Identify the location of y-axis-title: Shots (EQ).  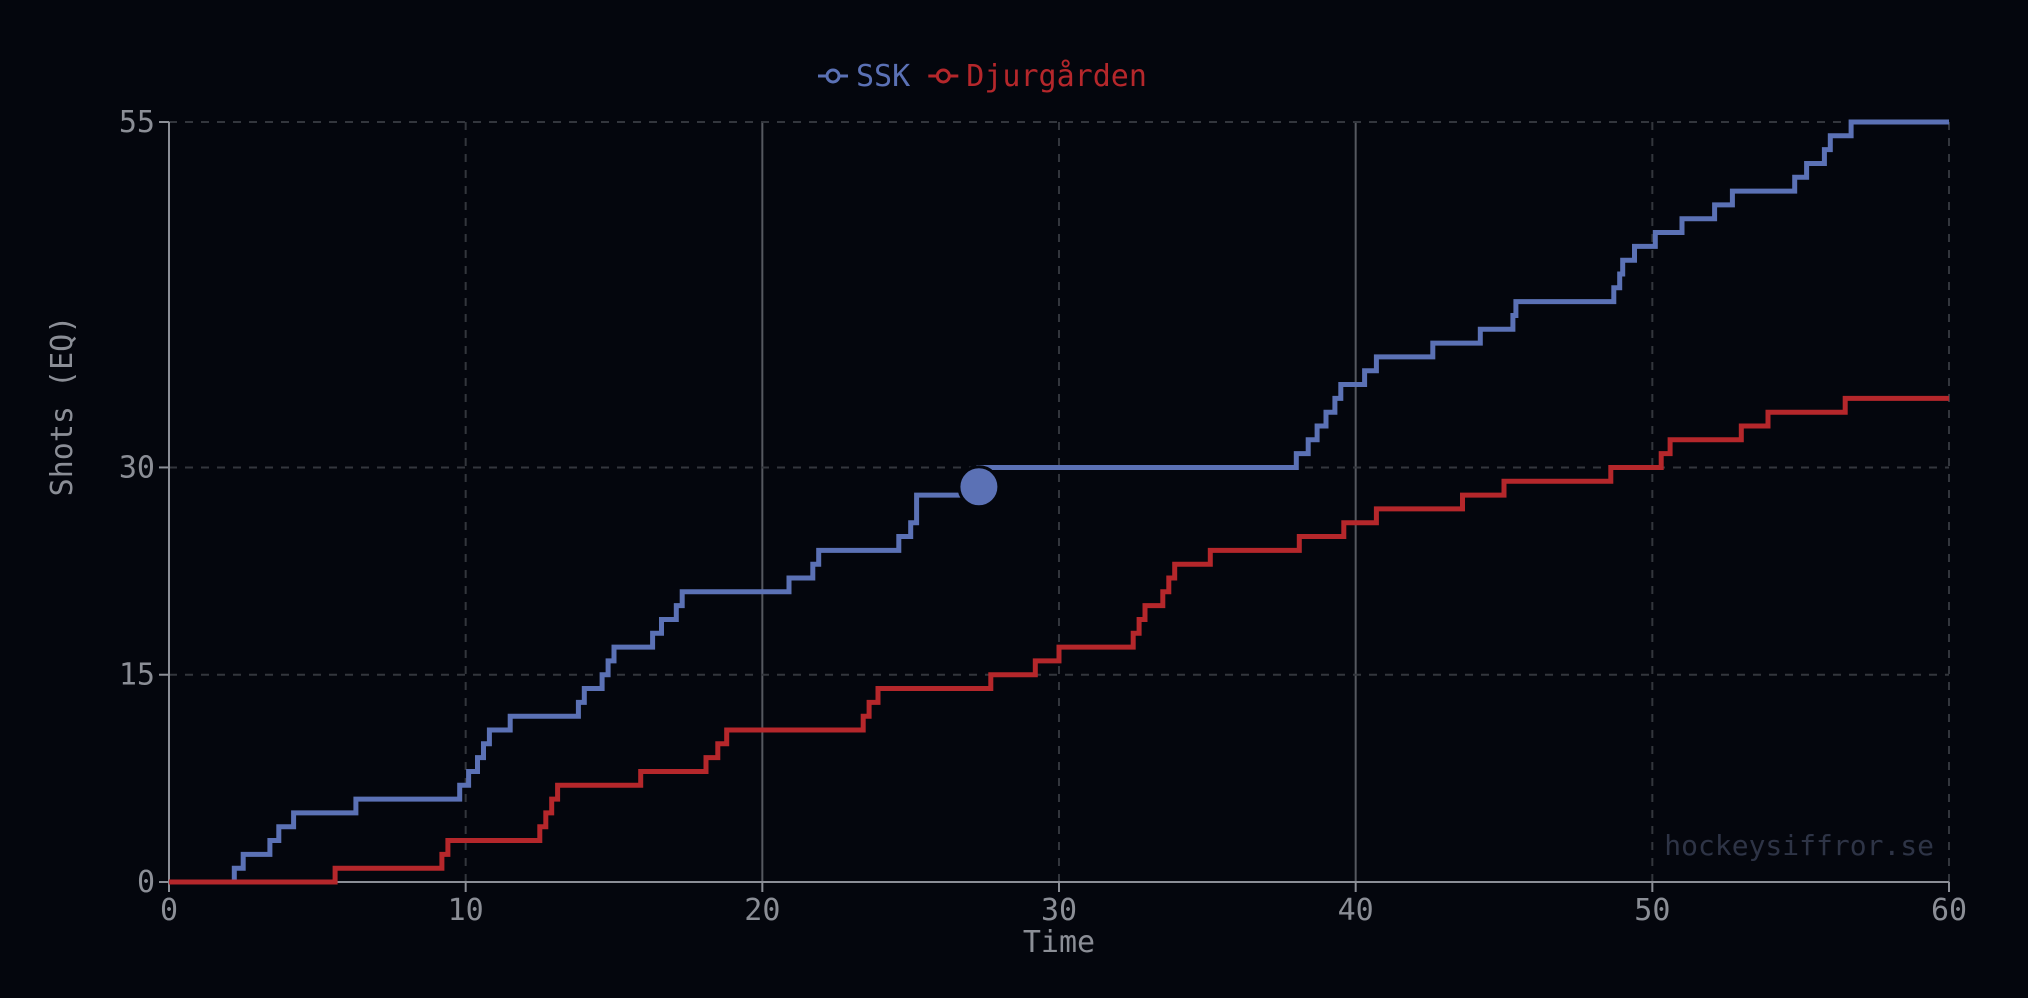
(62, 406).